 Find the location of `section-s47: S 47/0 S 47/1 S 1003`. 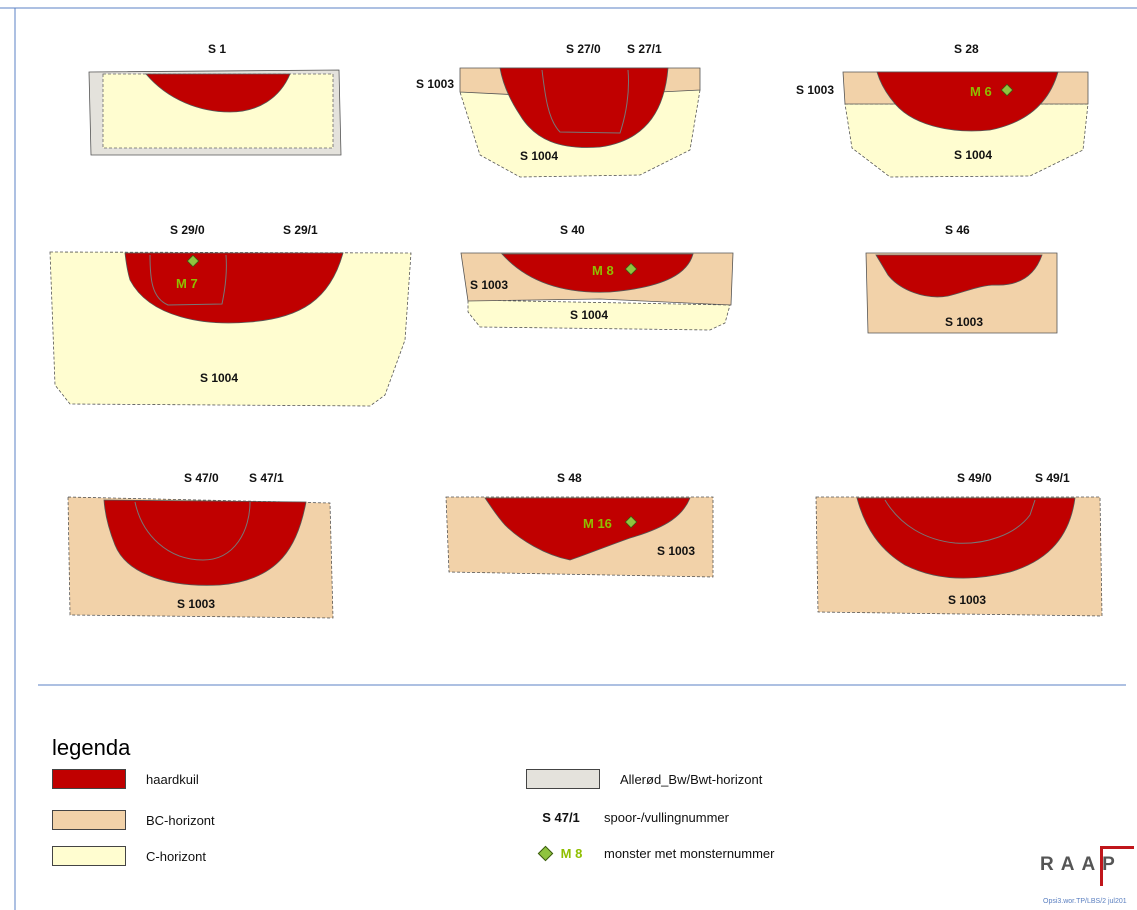

section-s47: S 47/0 S 47/1 S 1003 is located at coordinates (200, 545).